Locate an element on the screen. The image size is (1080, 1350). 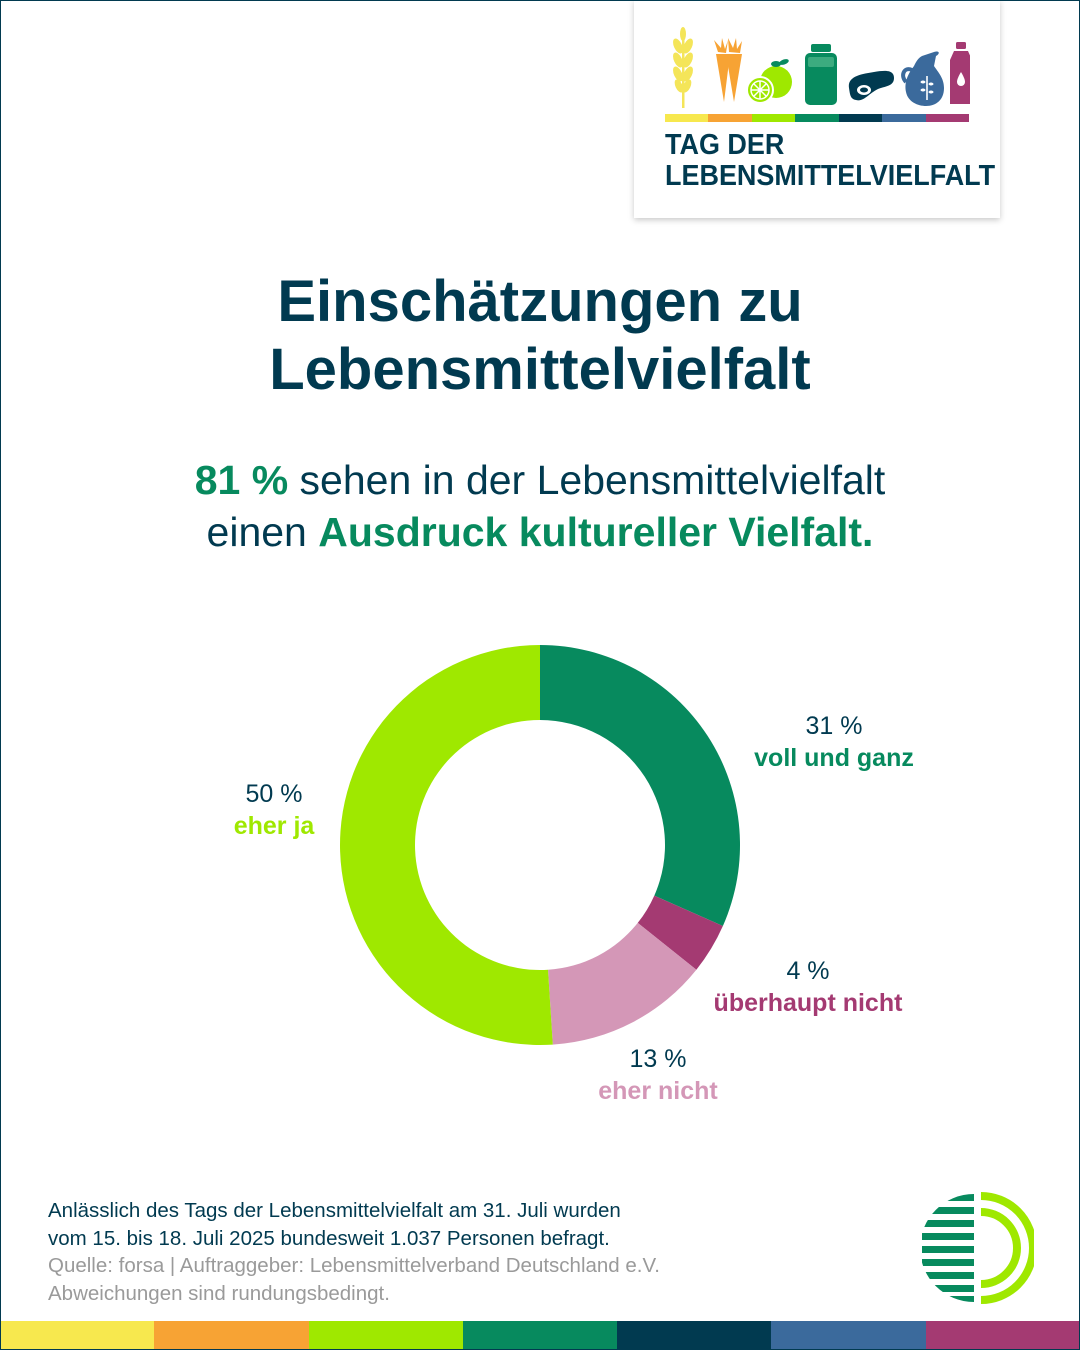
category-label: voll und ganz is located at coordinates (834, 758).